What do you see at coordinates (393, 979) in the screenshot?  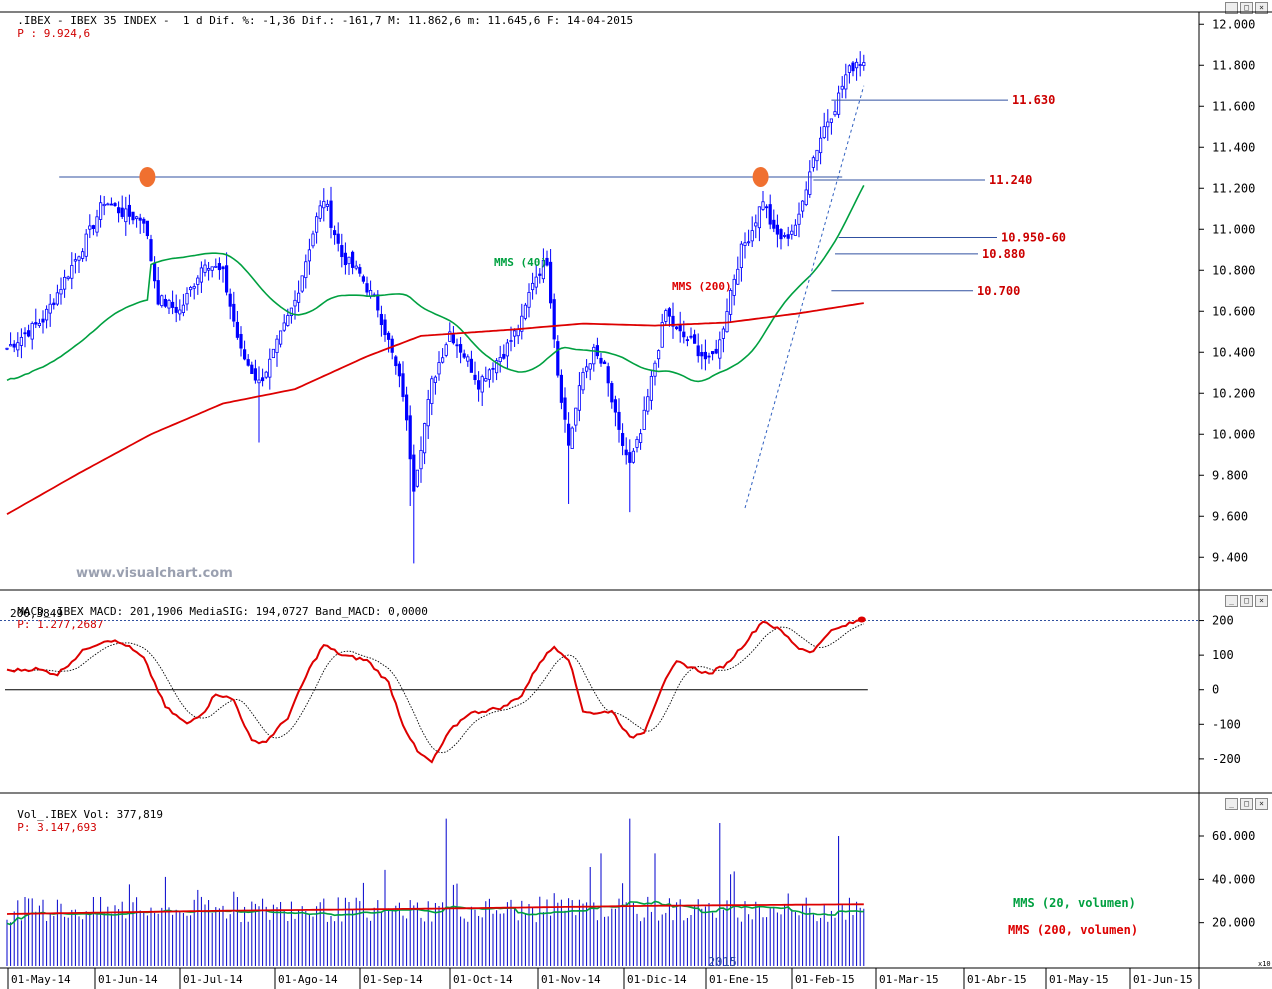 I see `x-tick-label: 01-Sep-14` at bounding box center [393, 979].